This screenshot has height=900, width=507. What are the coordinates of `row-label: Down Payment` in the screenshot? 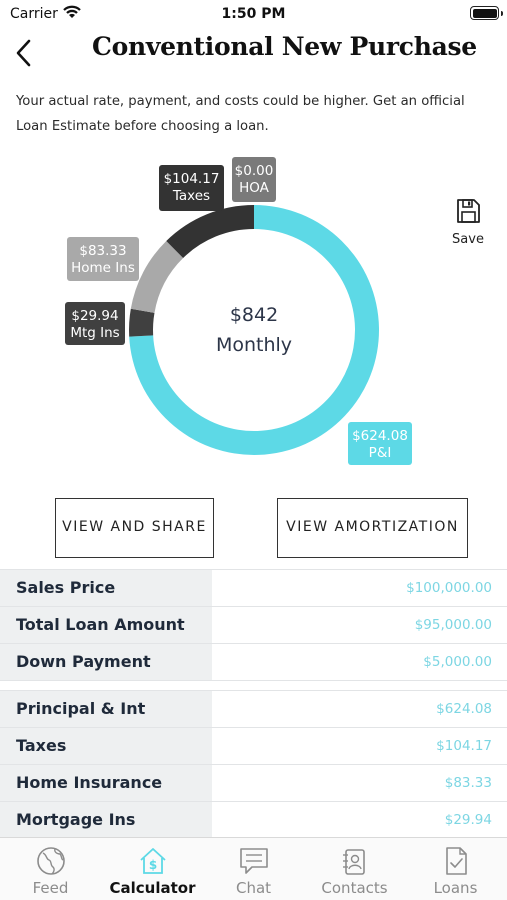 It's located at (106, 662).